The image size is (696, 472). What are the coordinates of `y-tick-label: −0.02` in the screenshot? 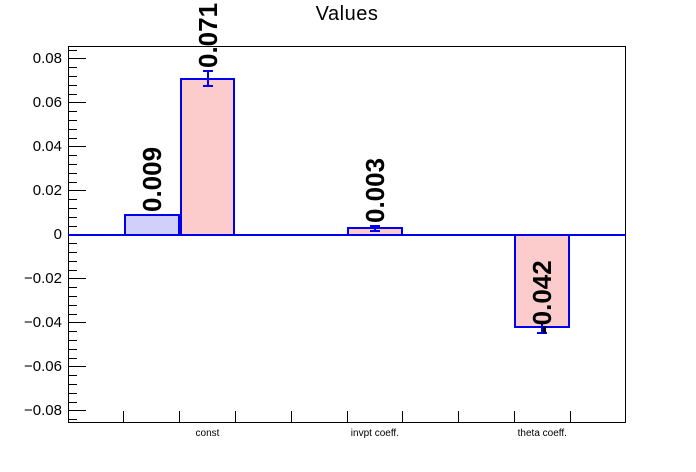 It's located at (43, 279).